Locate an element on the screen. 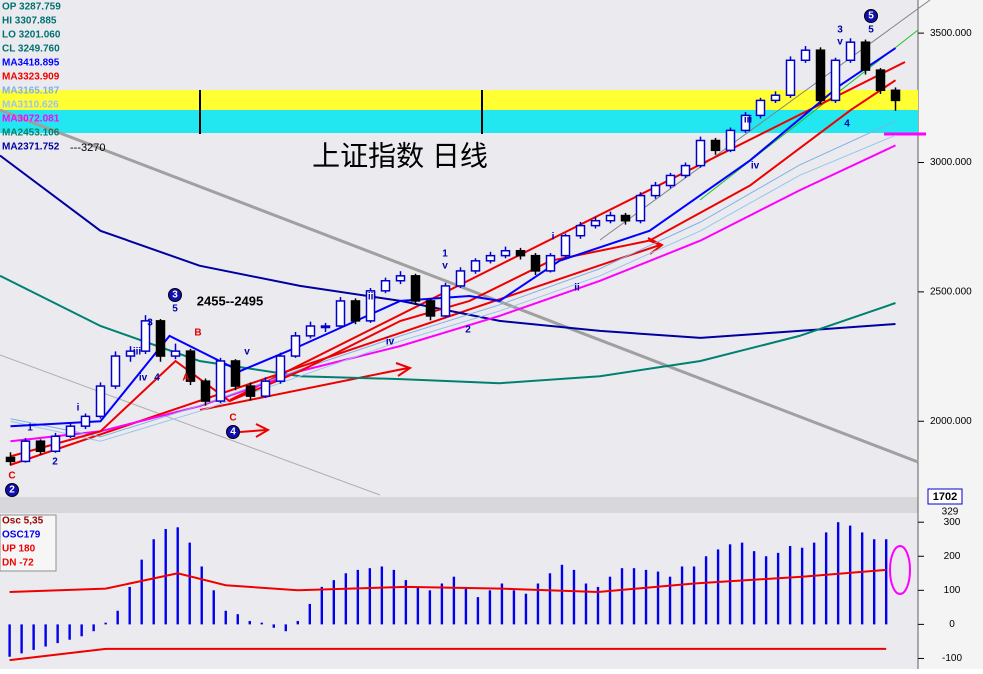  wave-label: ii is located at coordinates (577, 288).